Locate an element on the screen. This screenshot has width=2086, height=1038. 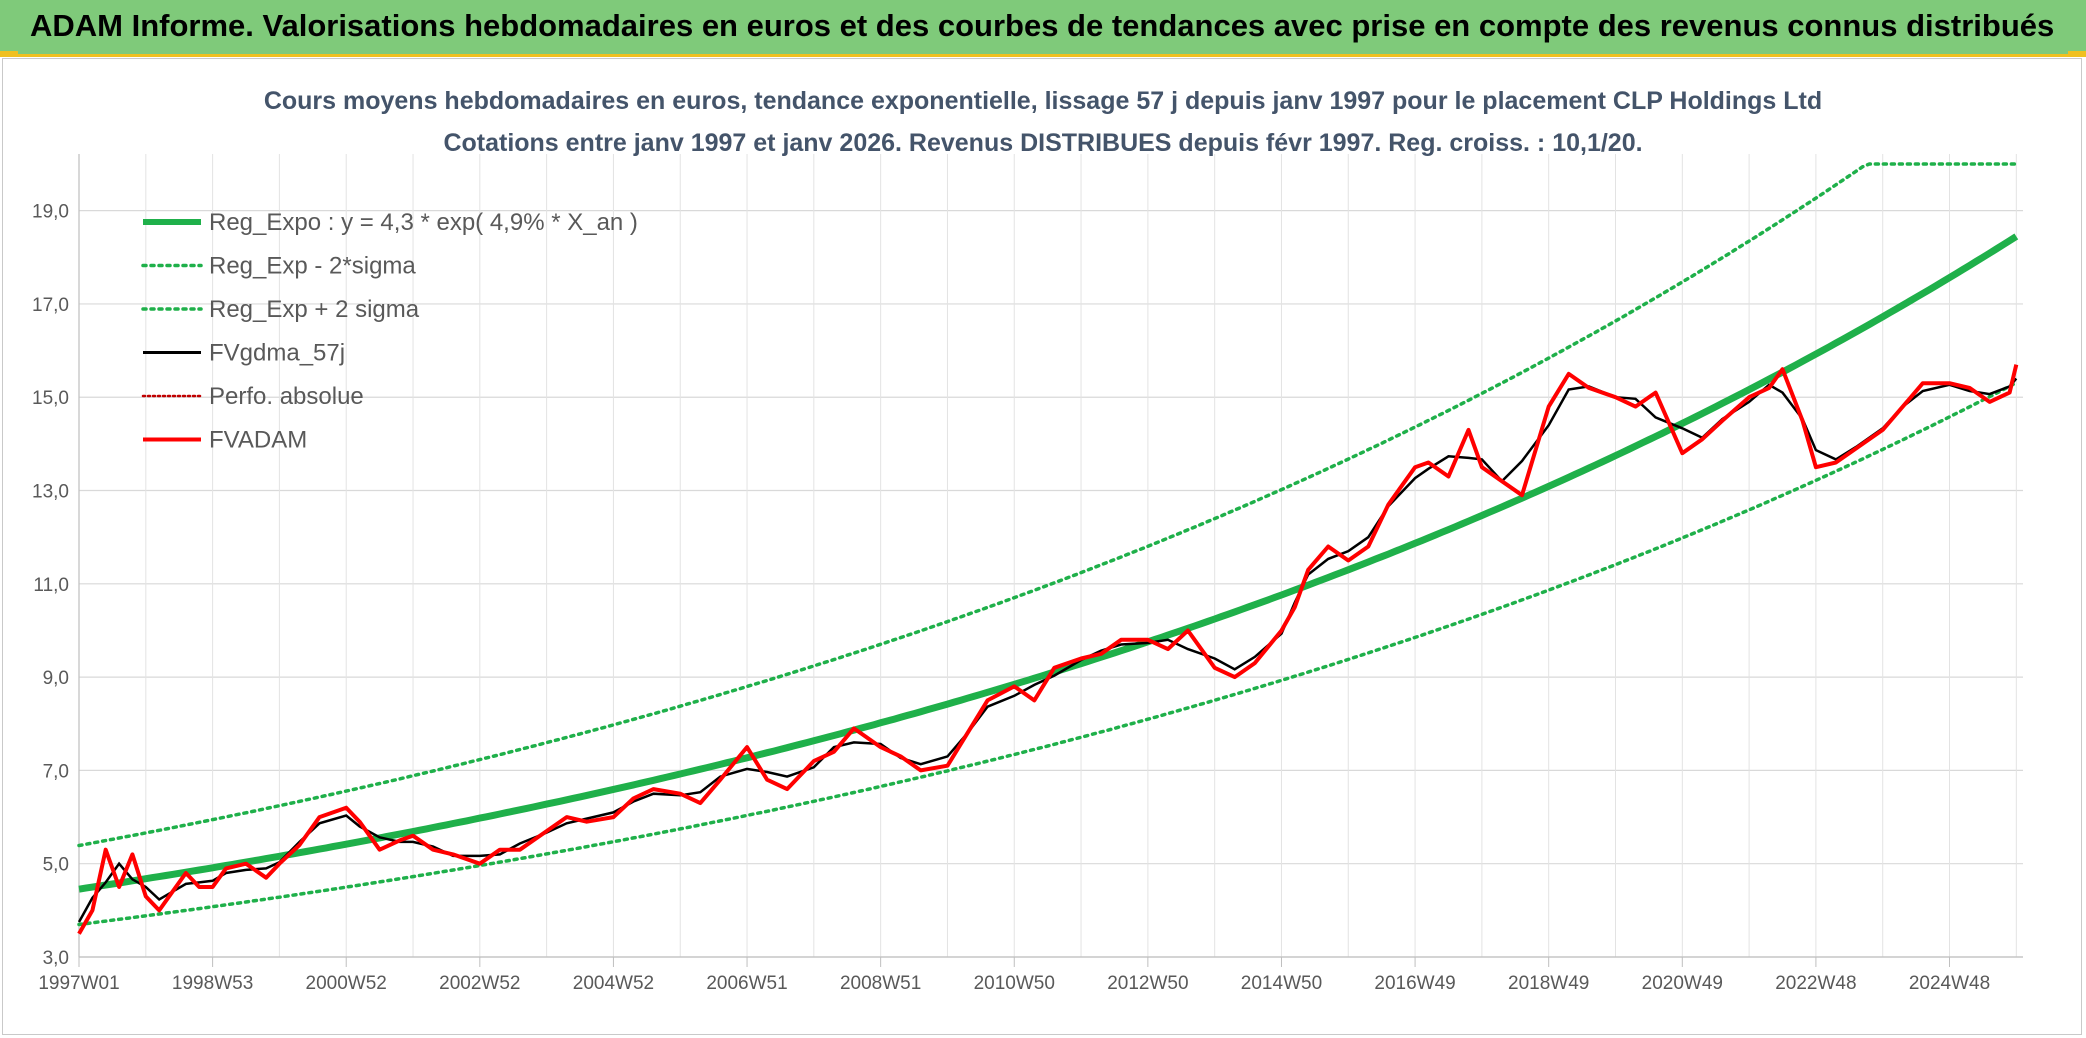
x-tick-label: 2004W52 is located at coordinates (613, 983).